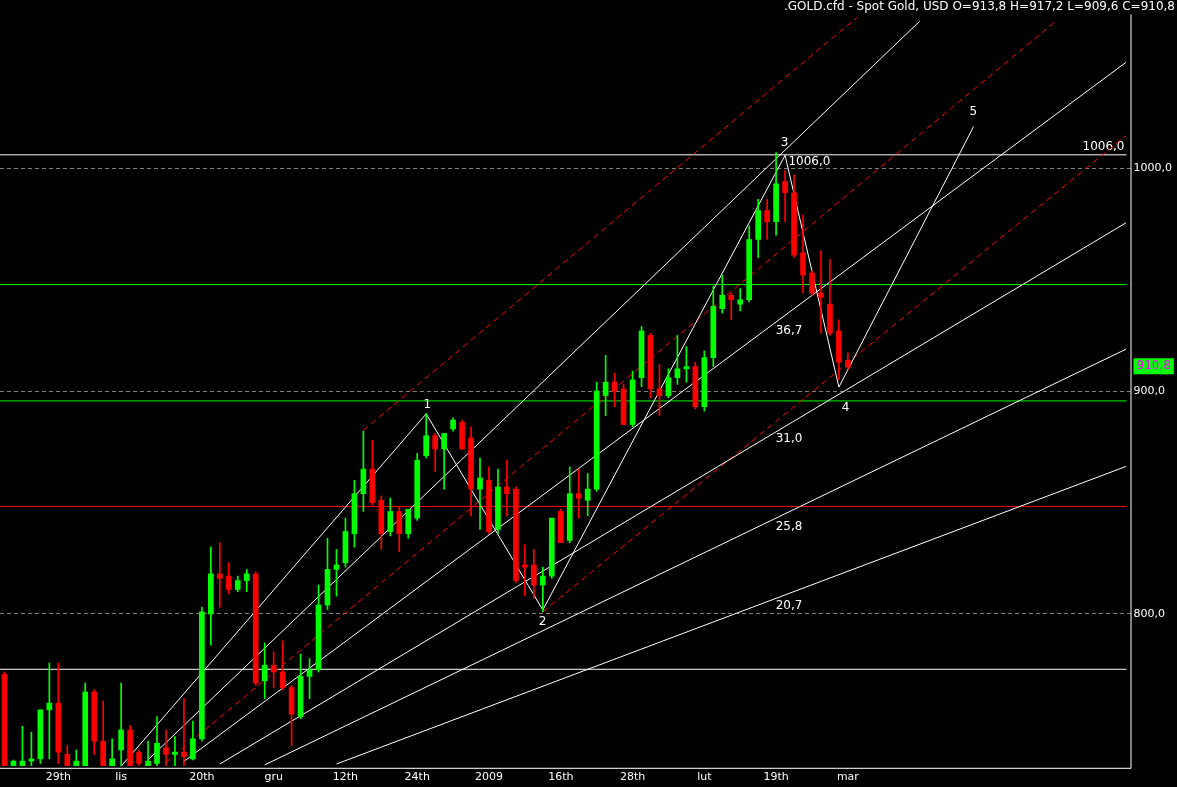  What do you see at coordinates (1149, 613) in the screenshot?
I see `y-tick-label: 800,0` at bounding box center [1149, 613].